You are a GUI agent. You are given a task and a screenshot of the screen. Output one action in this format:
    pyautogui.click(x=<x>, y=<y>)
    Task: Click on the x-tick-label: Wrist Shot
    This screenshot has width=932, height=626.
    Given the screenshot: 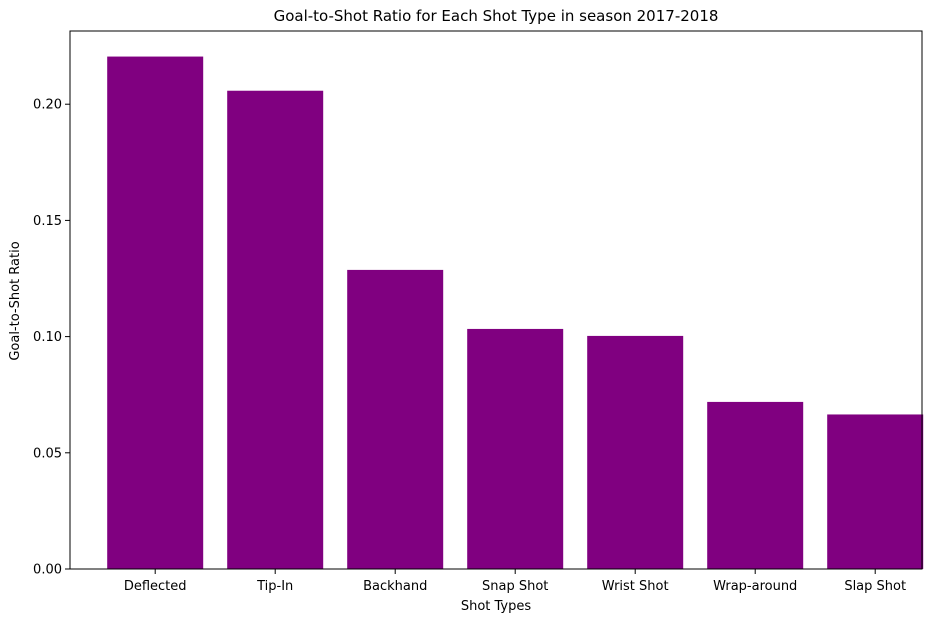 What is the action you would take?
    pyautogui.click(x=635, y=586)
    